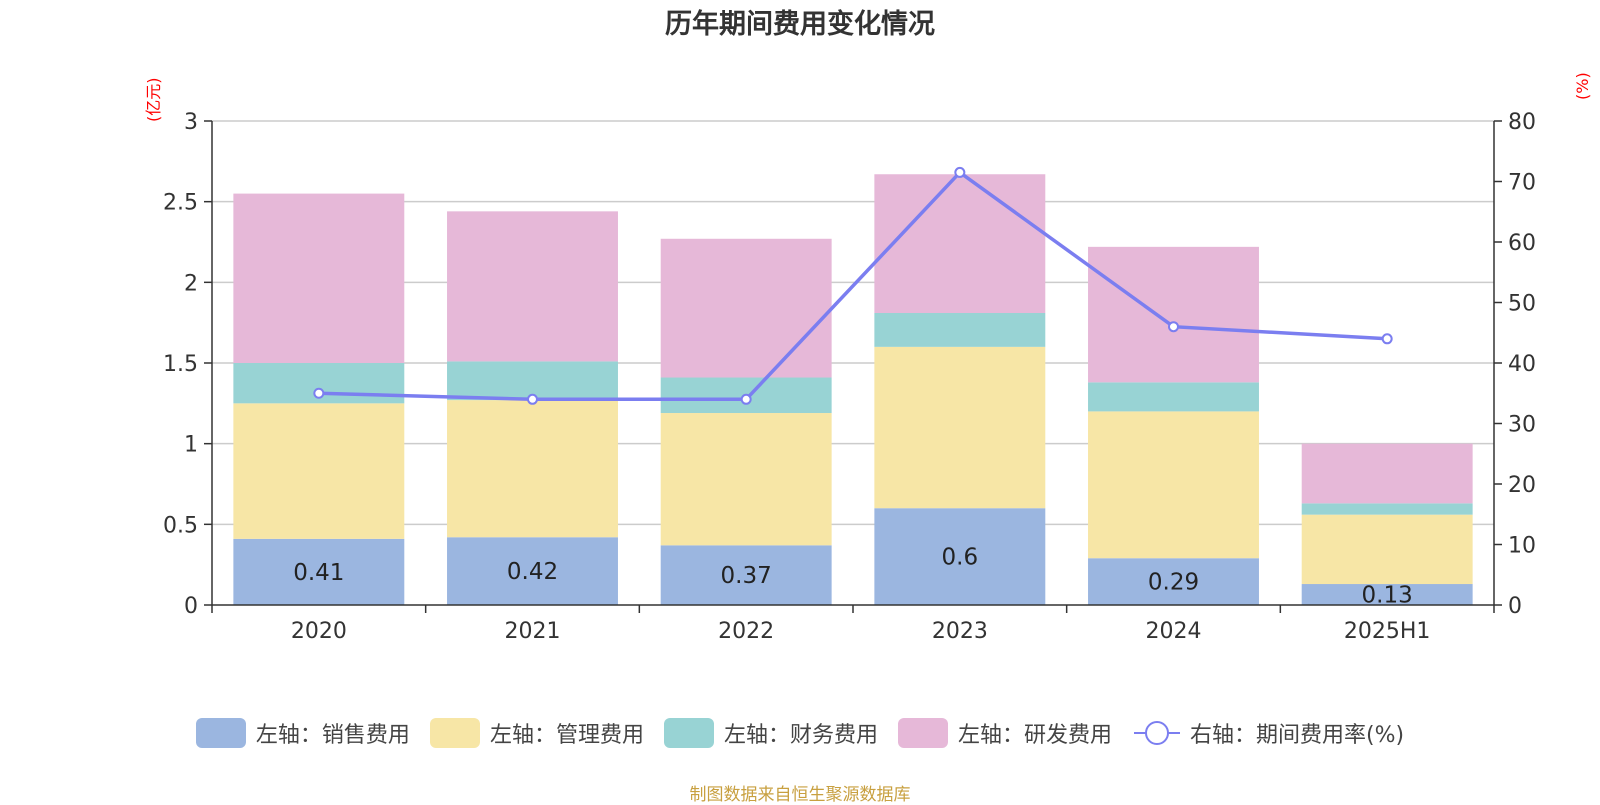 This screenshot has height=805, width=1600. What do you see at coordinates (1174, 631) in the screenshot?
I see `x-axis-tick-label: 2024` at bounding box center [1174, 631].